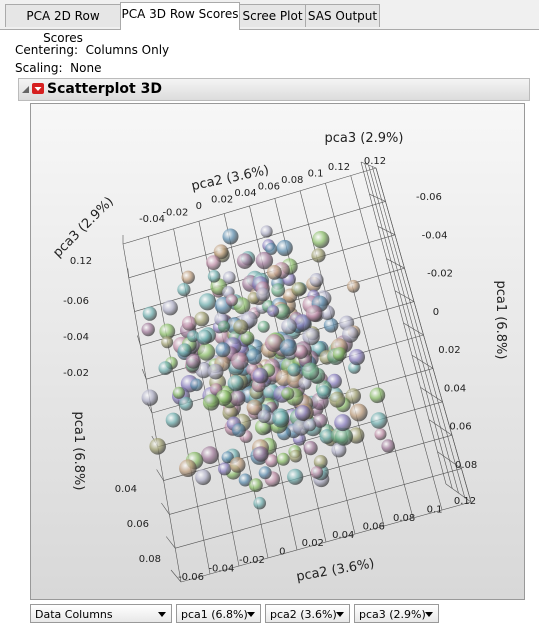 This screenshot has height=637, width=539. I want to click on icons, so click(33, 88).